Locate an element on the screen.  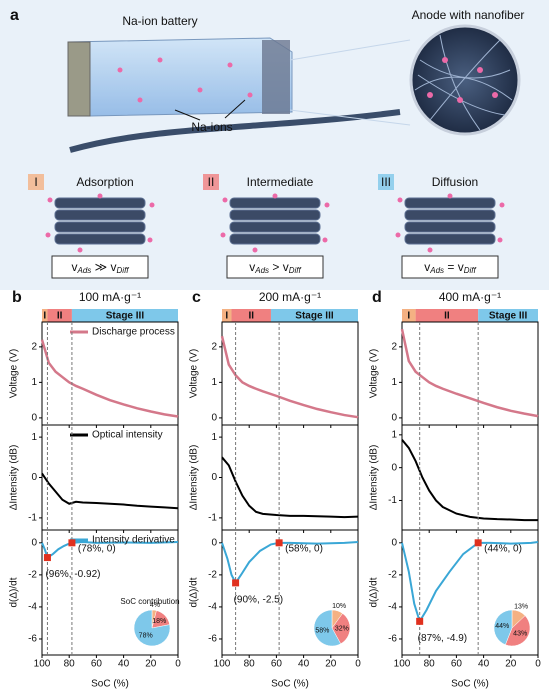
legend-label: Intensity derivative is located at coordinates (133, 540).